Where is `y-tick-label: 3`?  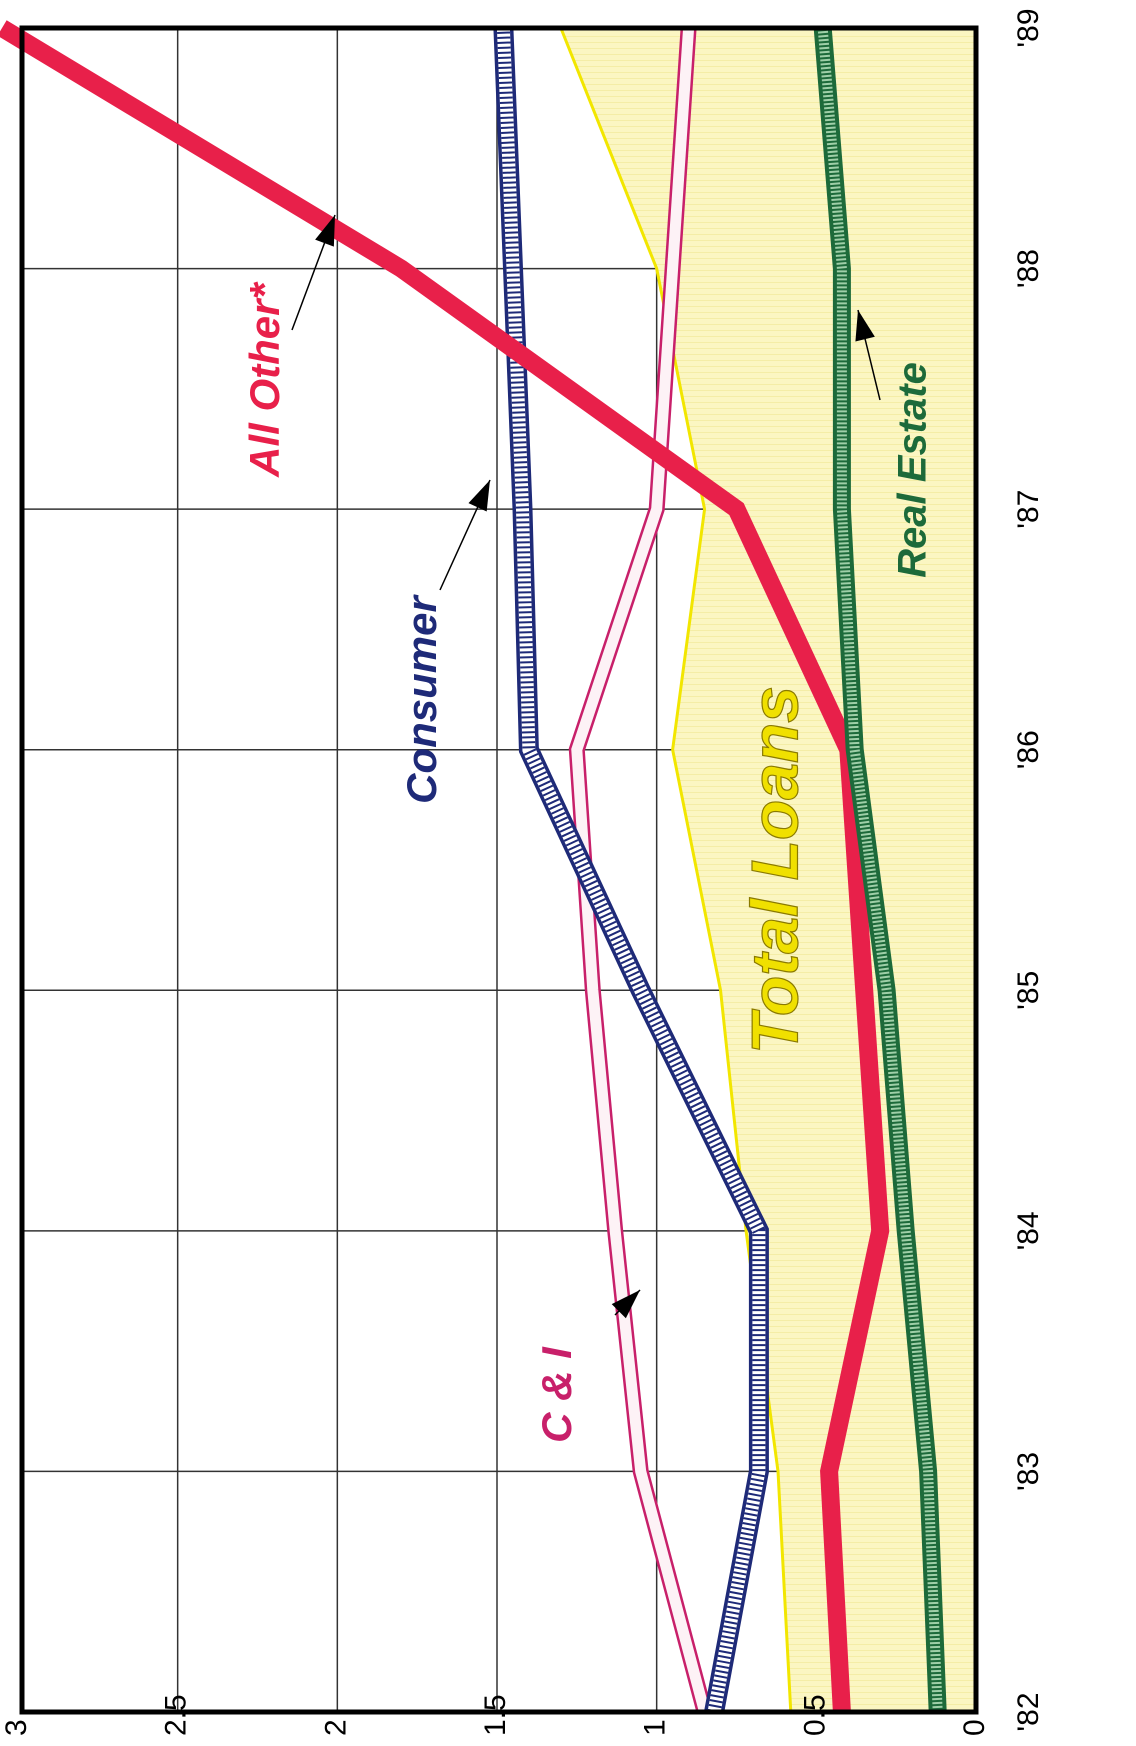
y-tick-label: 3 is located at coordinates (16, 1727).